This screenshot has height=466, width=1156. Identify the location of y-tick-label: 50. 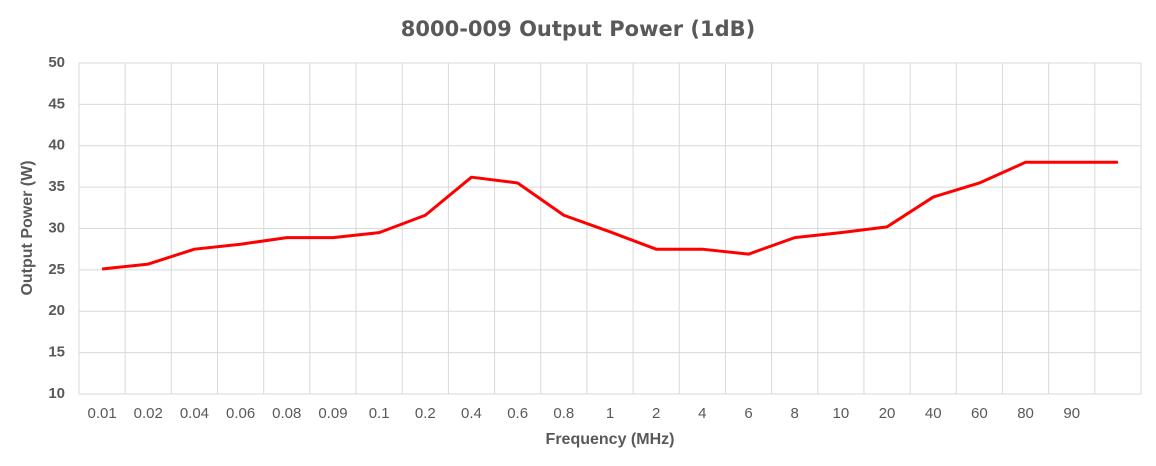
(56, 62).